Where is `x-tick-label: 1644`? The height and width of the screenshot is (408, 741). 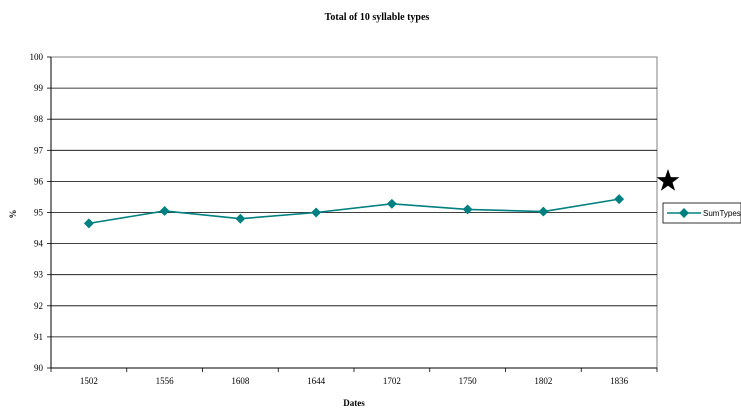 x-tick-label: 1644 is located at coordinates (316, 381).